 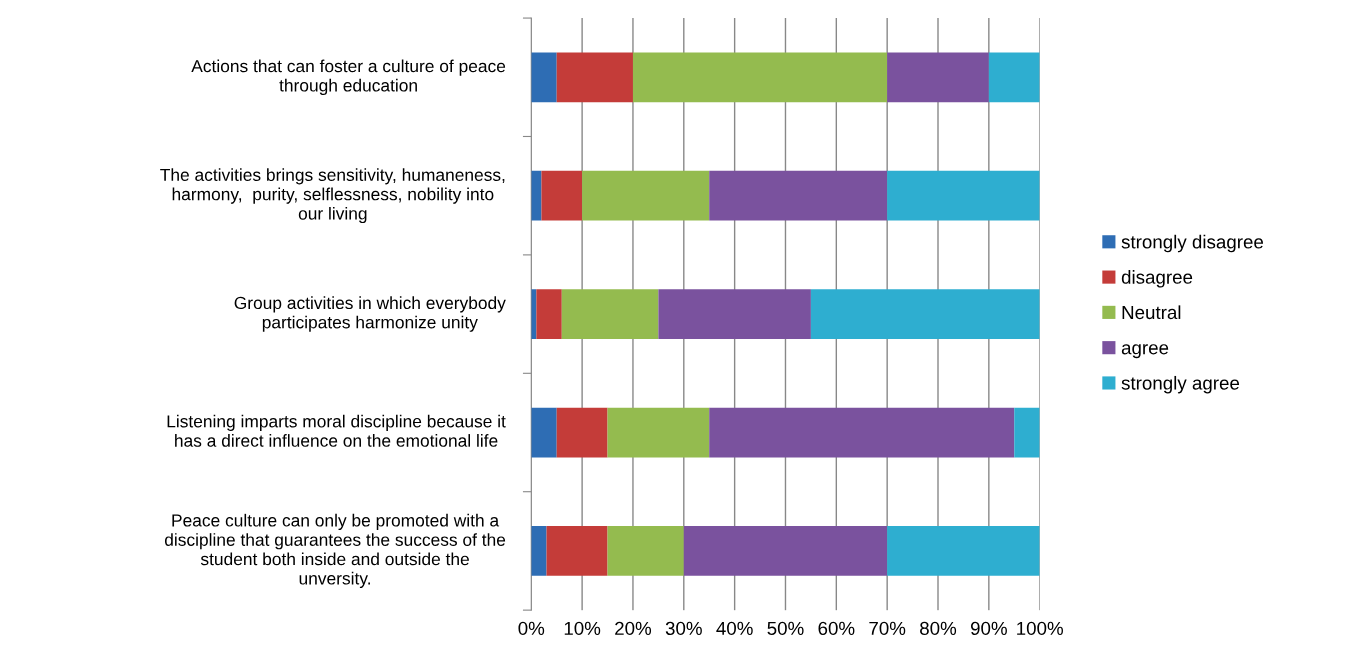 I want to click on x-tick-label: 40%, so click(x=734, y=628).